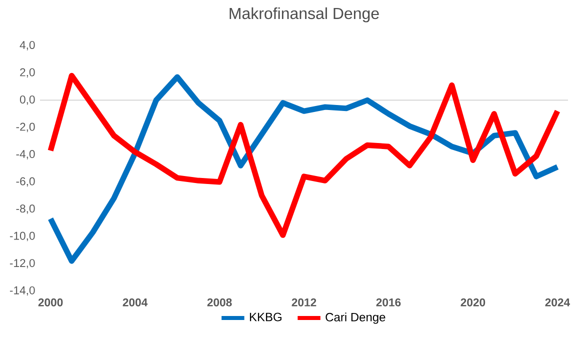 The image size is (577, 339). I want to click on y-tick-label: 4,0, so click(27, 45).